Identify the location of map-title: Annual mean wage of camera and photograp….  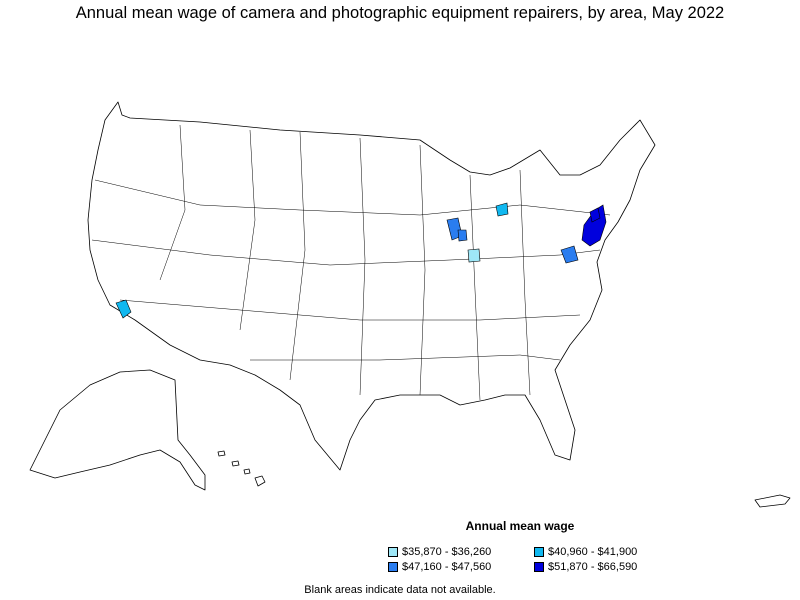
(400, 13).